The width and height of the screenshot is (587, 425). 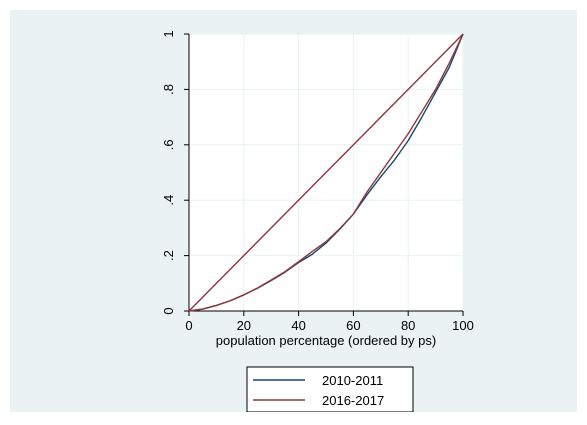 I want to click on x-tick-label: 40, so click(x=298, y=325).